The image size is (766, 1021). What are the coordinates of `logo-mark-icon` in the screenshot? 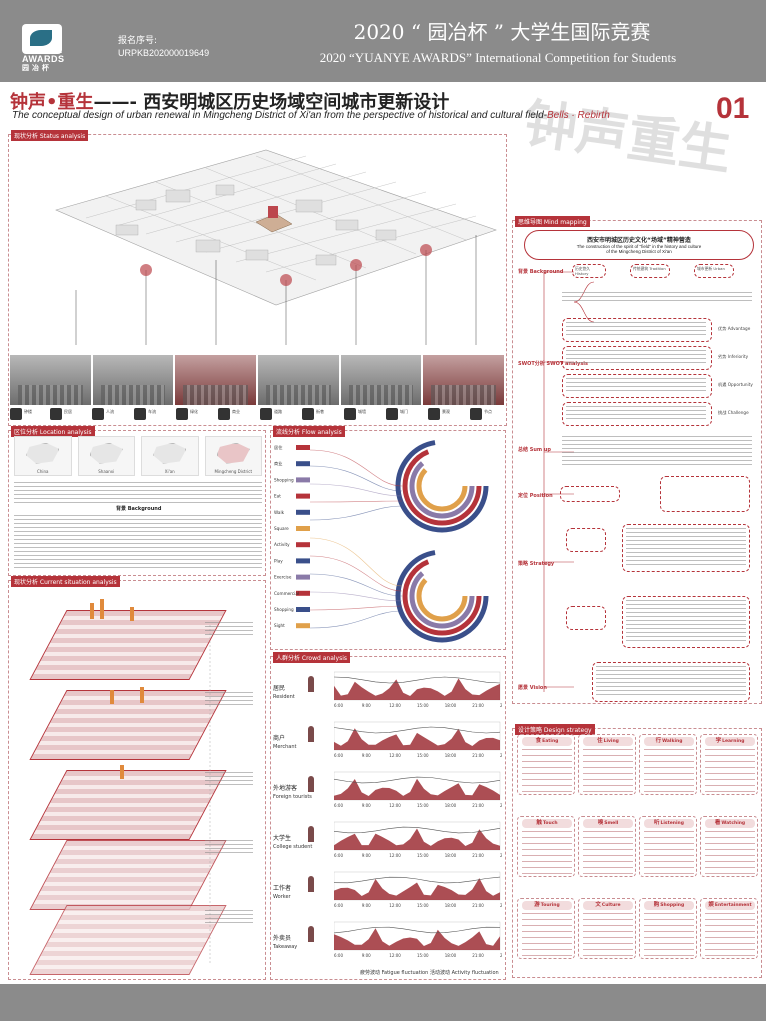 It's located at (42, 39).